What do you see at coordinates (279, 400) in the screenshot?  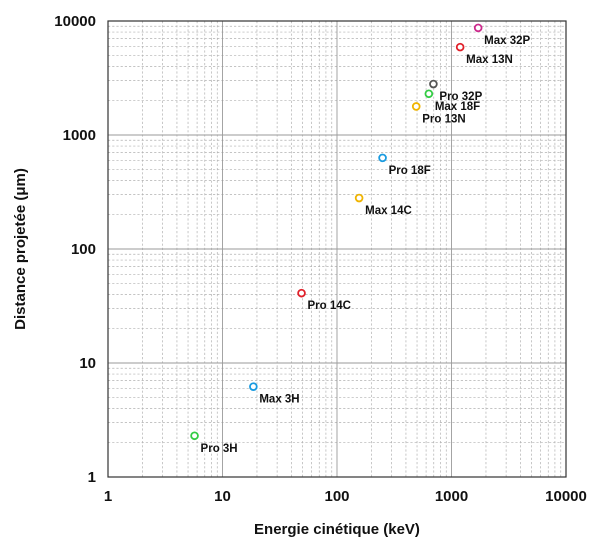 I see `data-point-label: Max 3H` at bounding box center [279, 400].